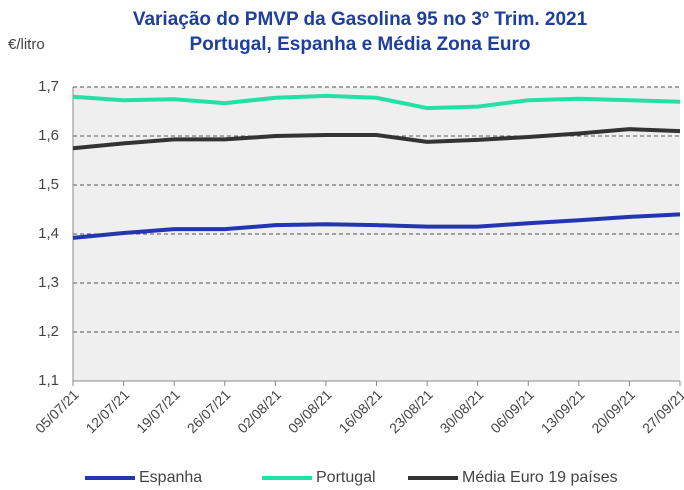 Image resolution: width=684 pixels, height=490 pixels. Describe the element at coordinates (48, 331) in the screenshot. I see `y-tick-label: 1,2` at that location.